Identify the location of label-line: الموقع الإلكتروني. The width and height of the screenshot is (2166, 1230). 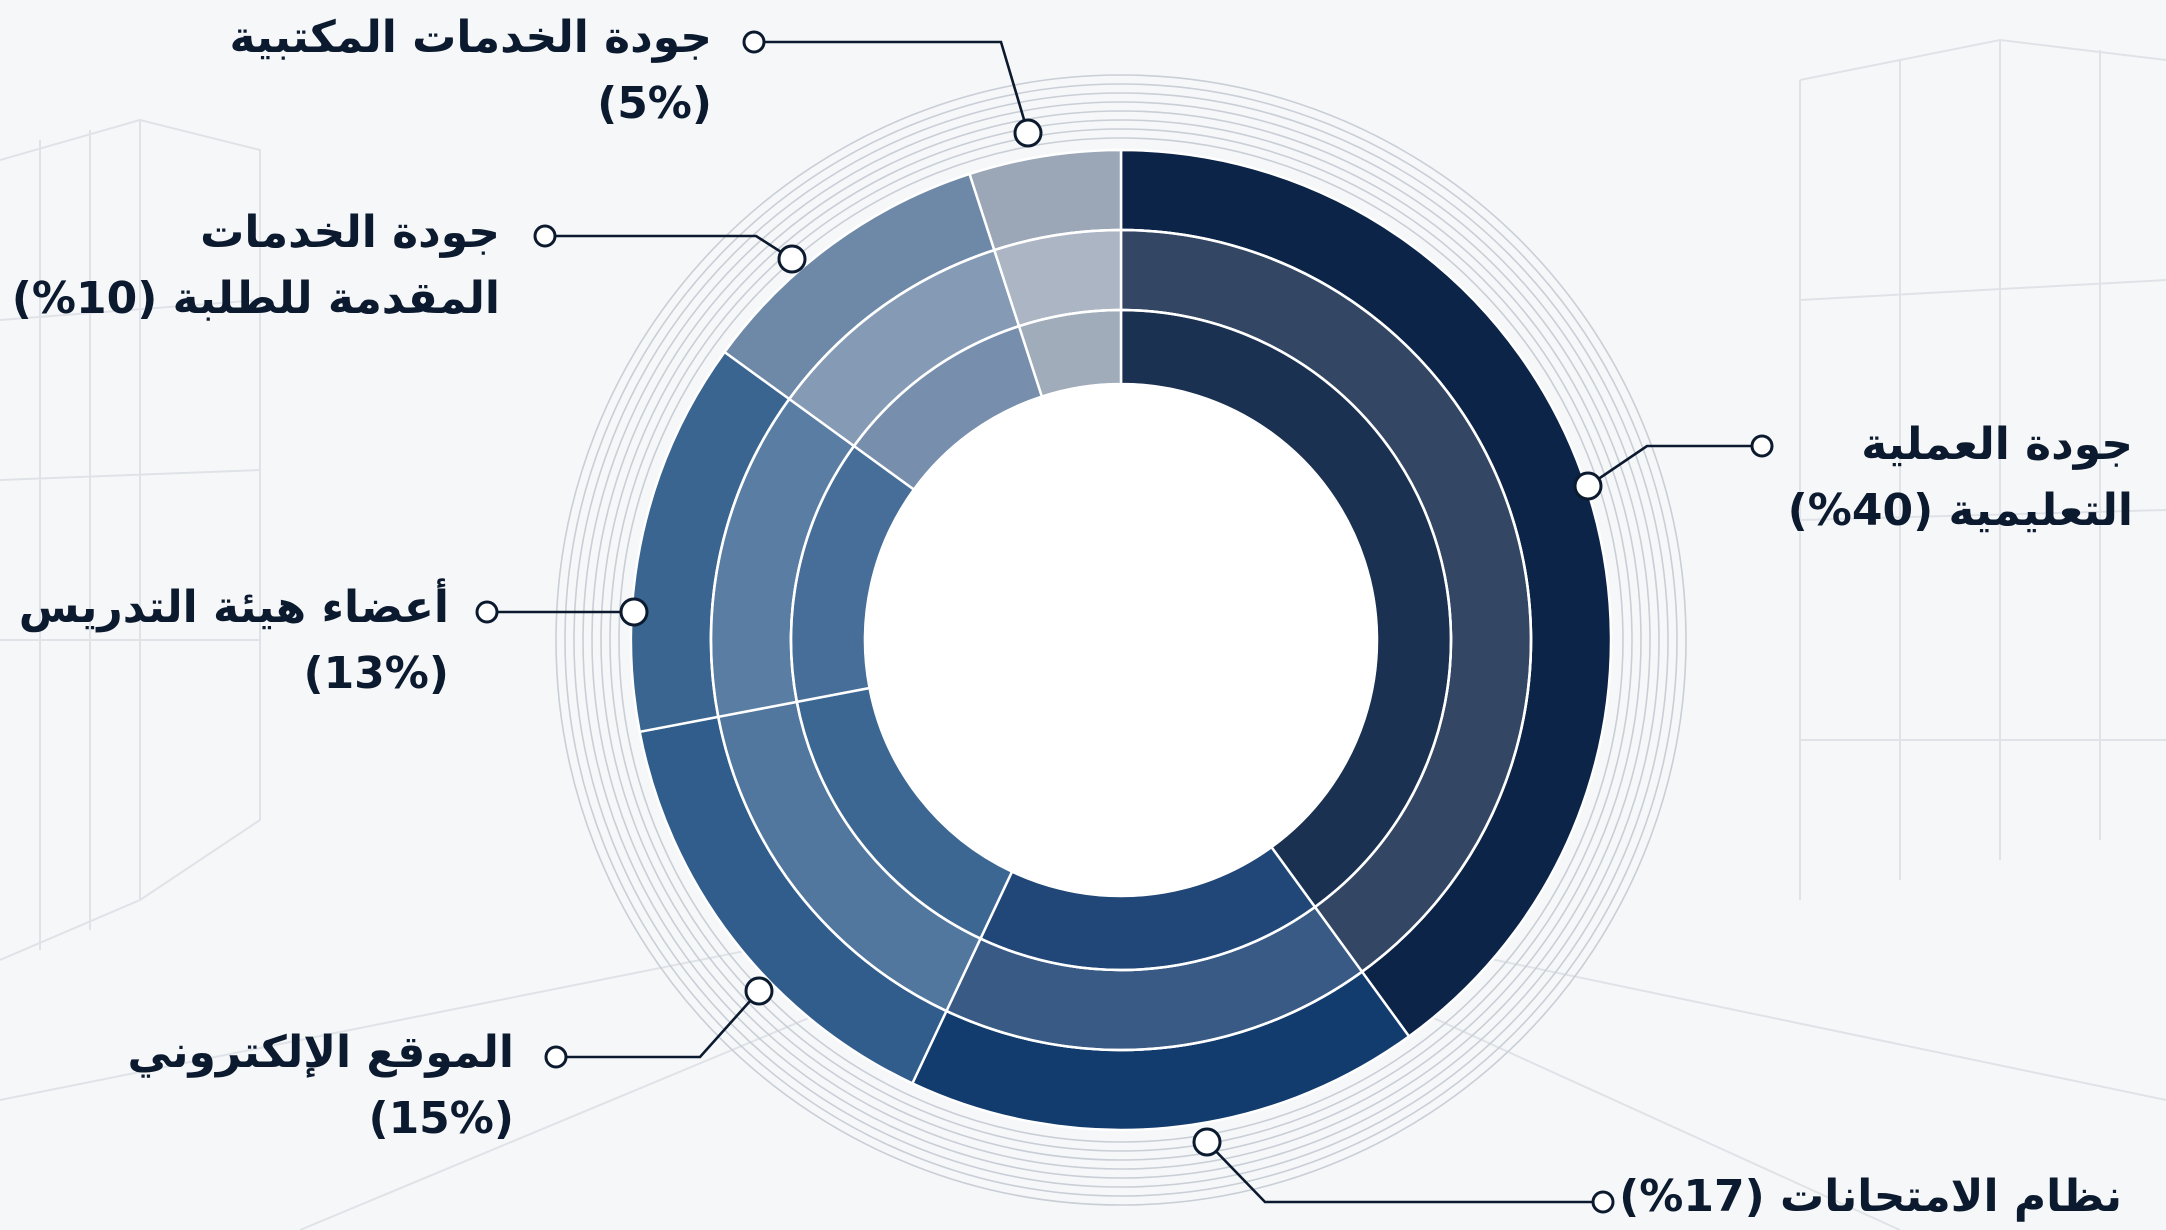
(320, 1052).